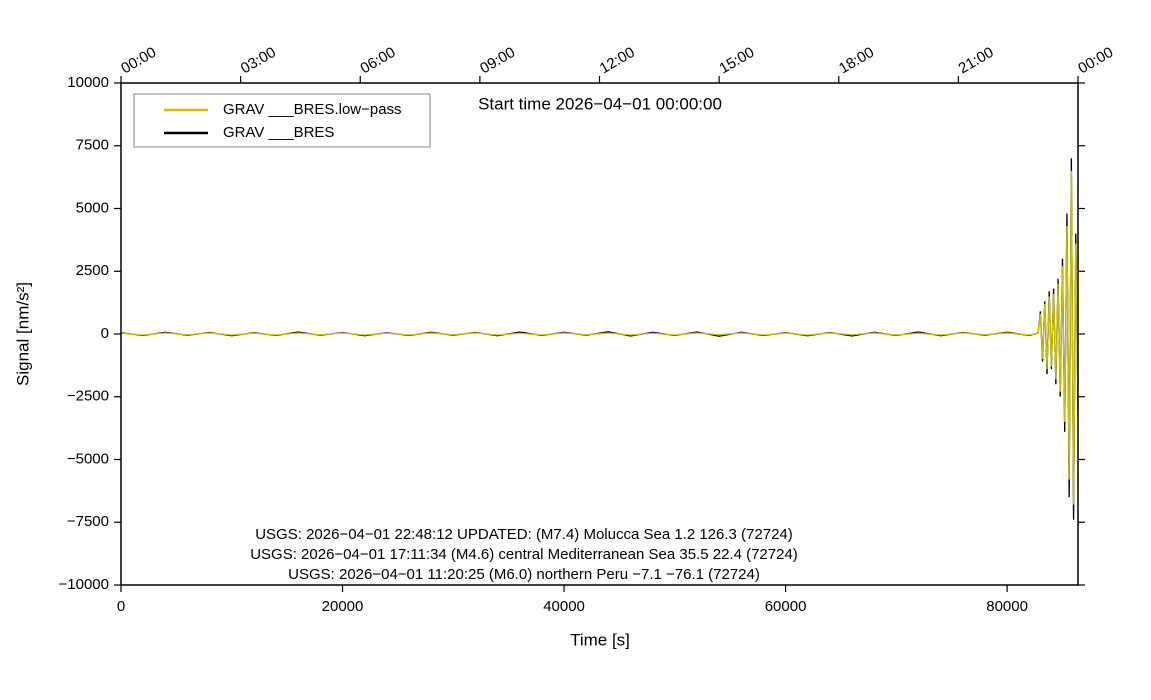 The image size is (1151, 700). What do you see at coordinates (282, 120) in the screenshot?
I see `legend-box` at bounding box center [282, 120].